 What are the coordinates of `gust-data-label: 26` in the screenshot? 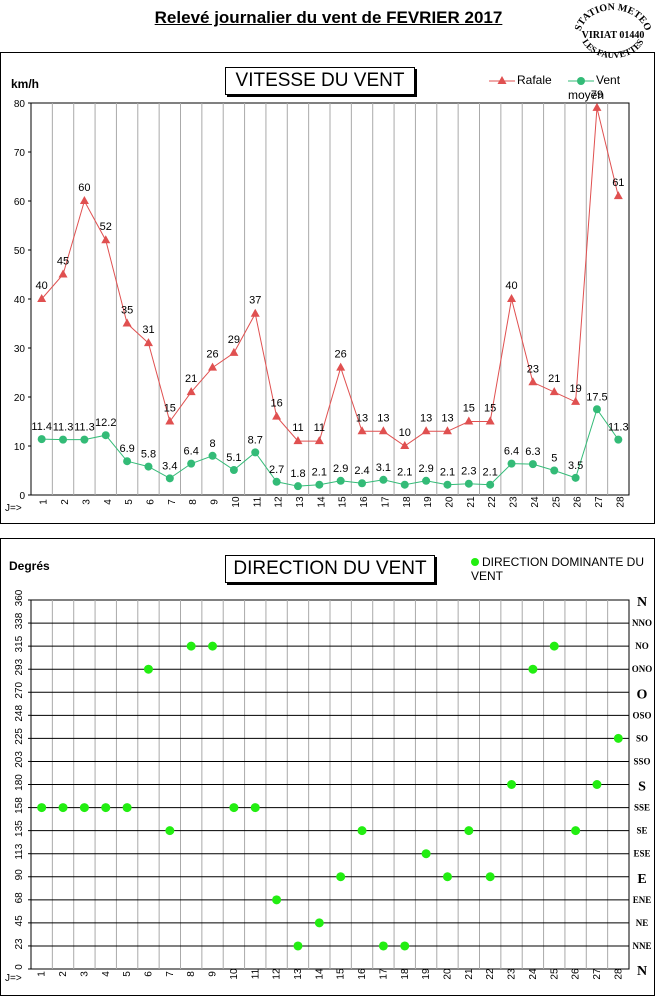 It's located at (341, 355).